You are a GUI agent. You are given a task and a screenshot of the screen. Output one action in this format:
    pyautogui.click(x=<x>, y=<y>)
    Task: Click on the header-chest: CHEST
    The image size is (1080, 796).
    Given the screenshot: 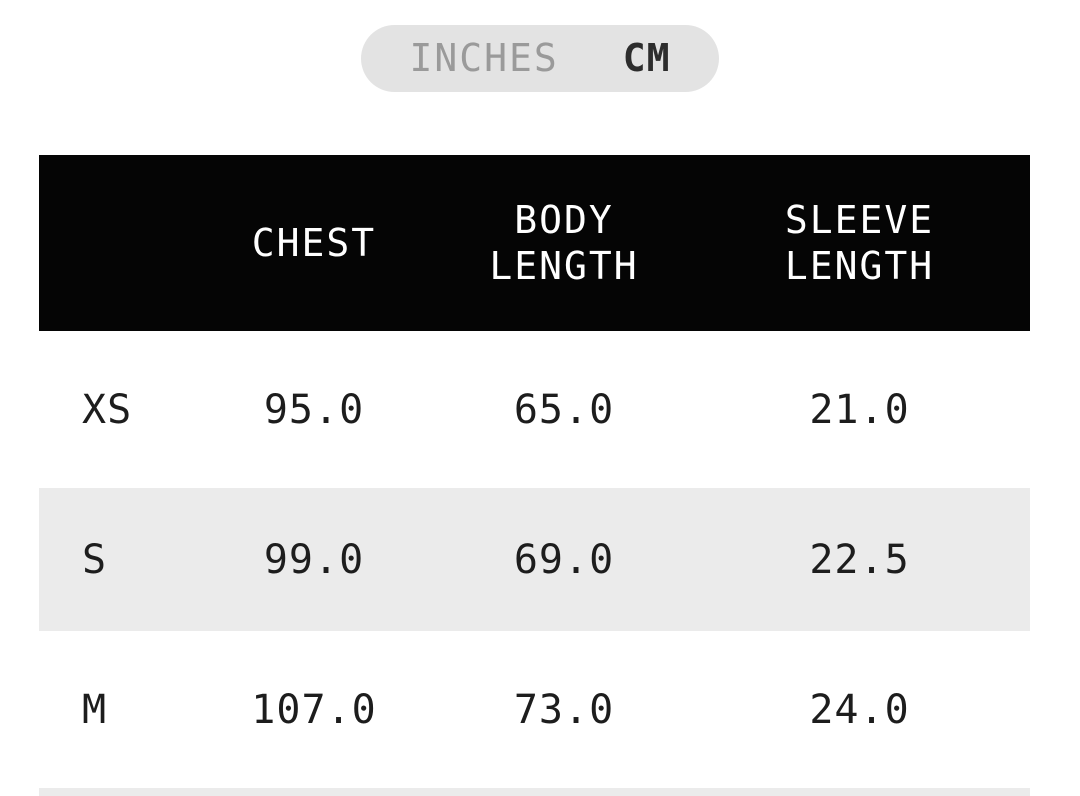 What is the action you would take?
    pyautogui.click(x=314, y=243)
    